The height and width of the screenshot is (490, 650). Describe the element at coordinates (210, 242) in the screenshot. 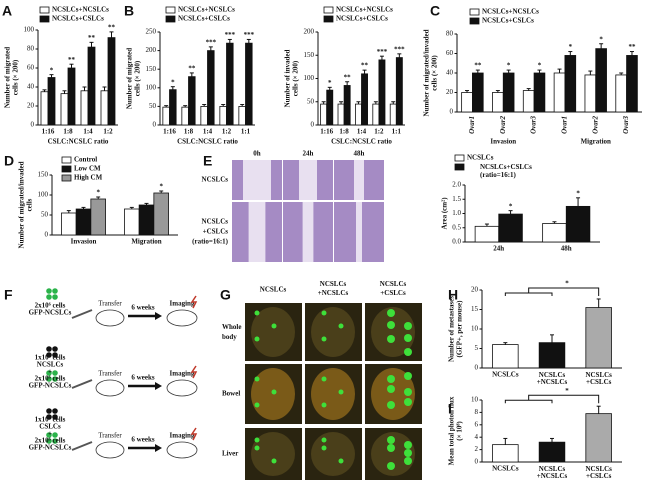

I see `row-label: (ratio=16:1)` at that location.